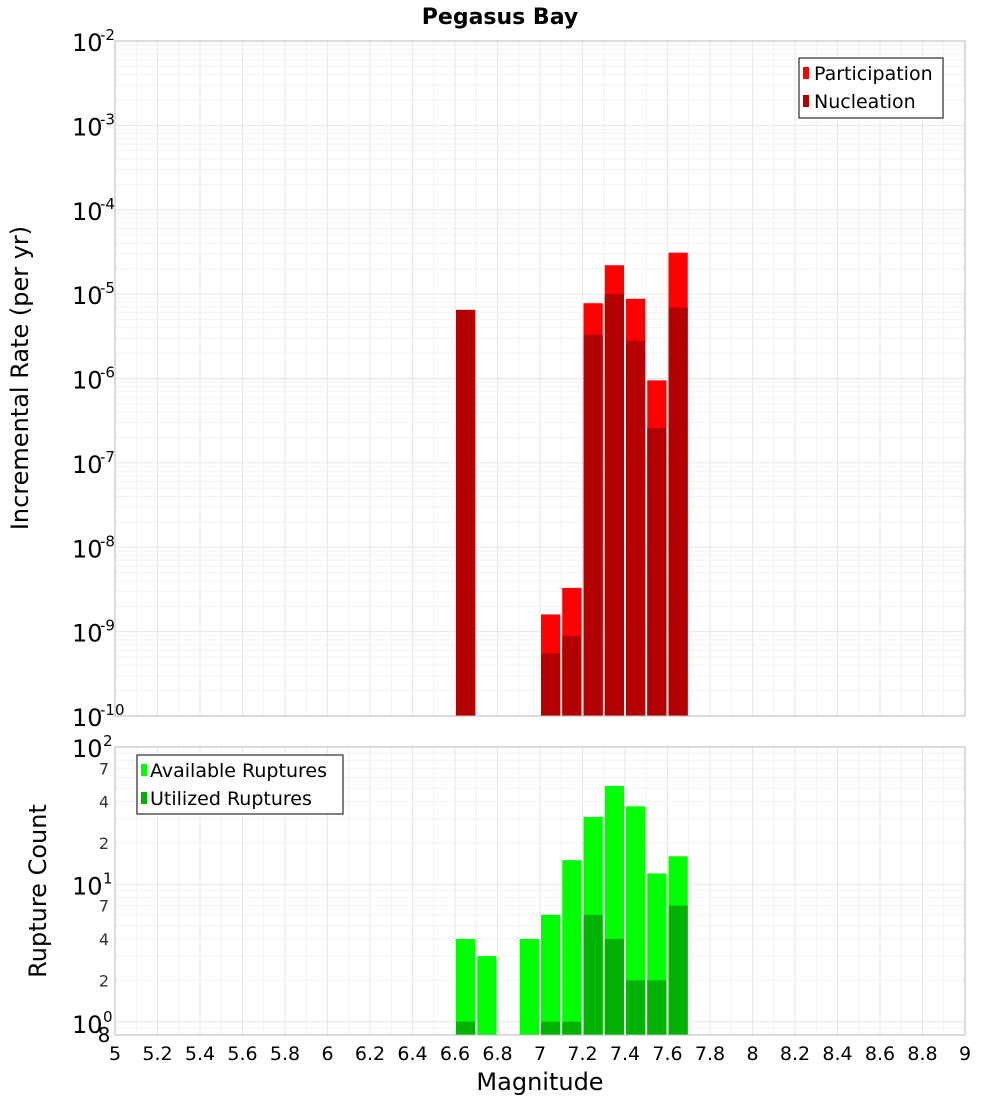  Describe the element at coordinates (837, 1054) in the screenshot. I see `x-tick-label: 8.4` at that location.